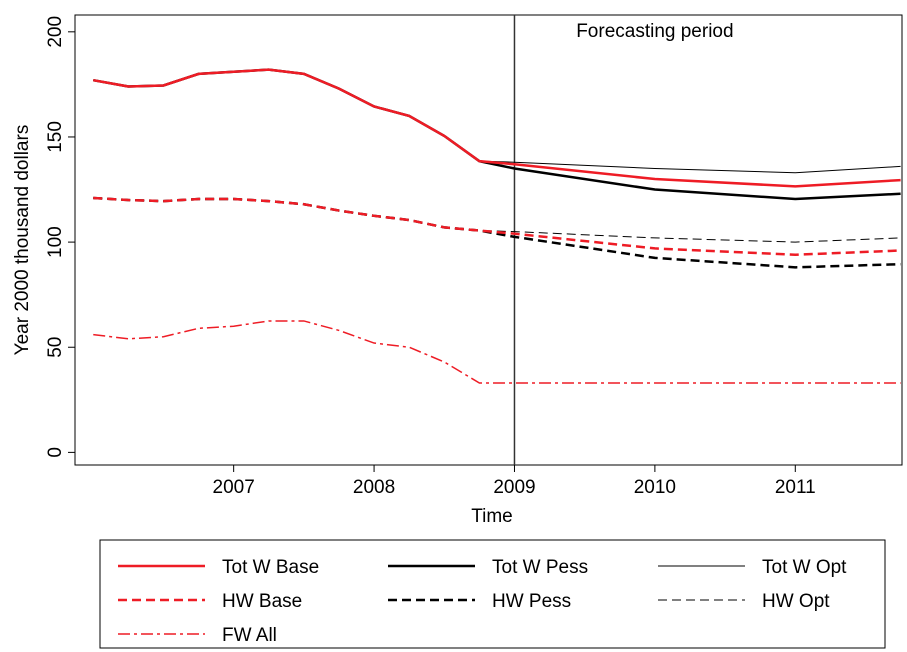  I want to click on y-tick-label: 0, so click(55, 452).